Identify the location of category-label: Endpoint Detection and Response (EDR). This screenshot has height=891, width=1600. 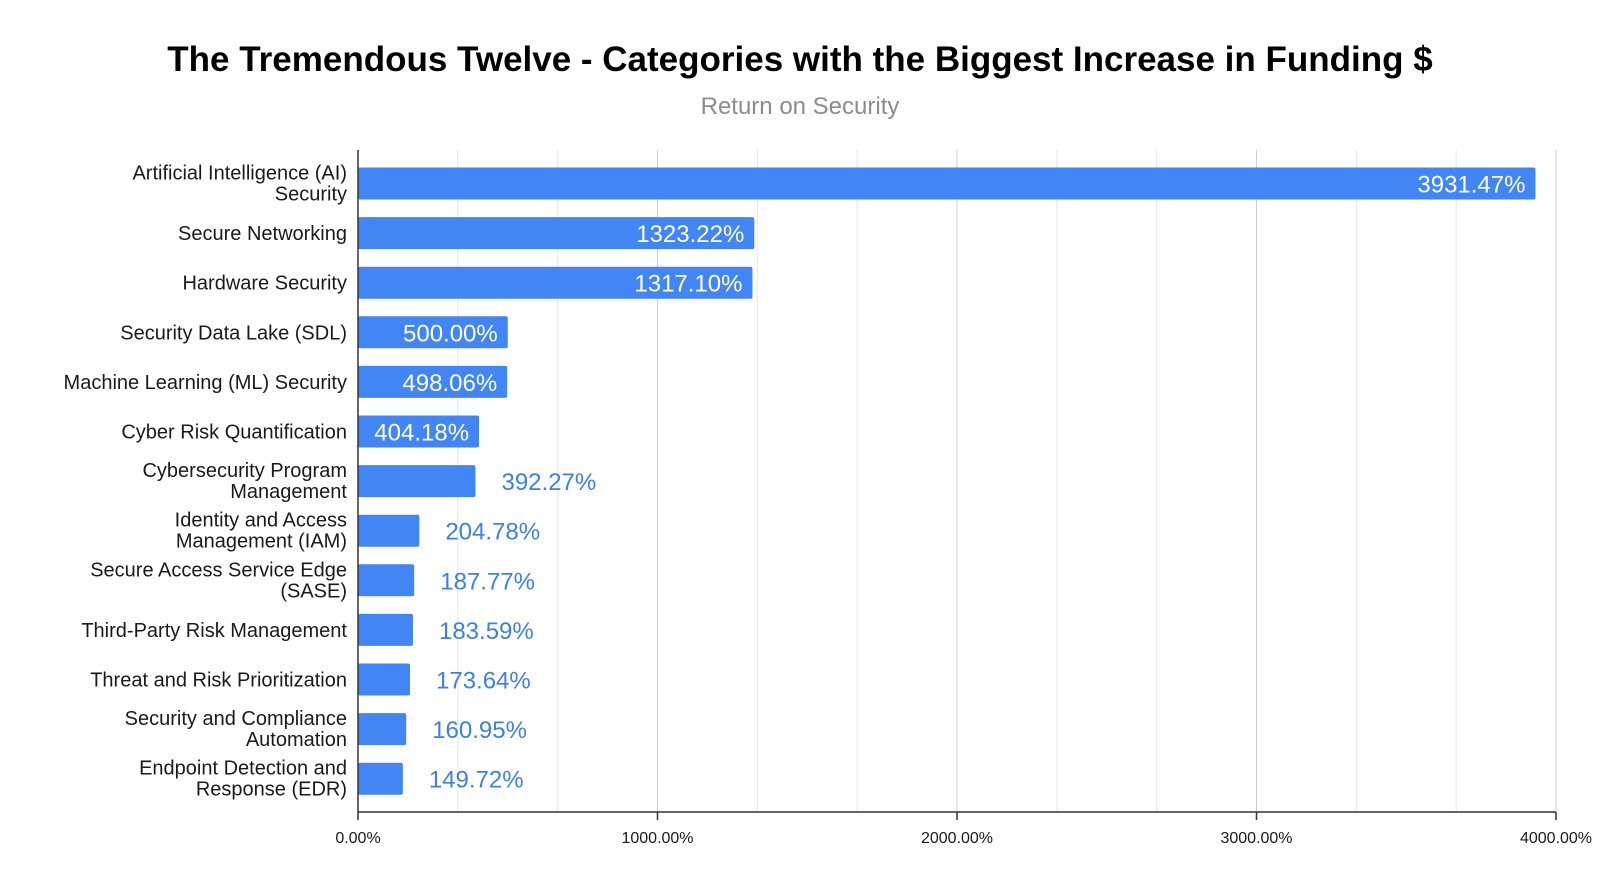
(243, 779).